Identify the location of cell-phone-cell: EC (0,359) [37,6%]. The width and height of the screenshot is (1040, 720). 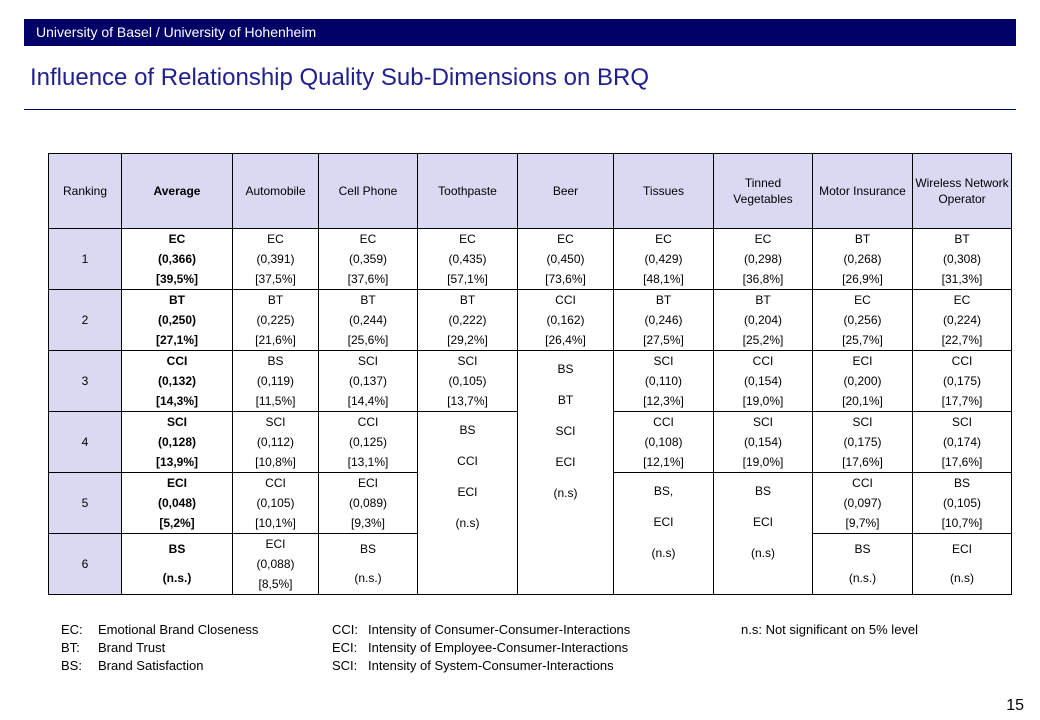
(368, 259).